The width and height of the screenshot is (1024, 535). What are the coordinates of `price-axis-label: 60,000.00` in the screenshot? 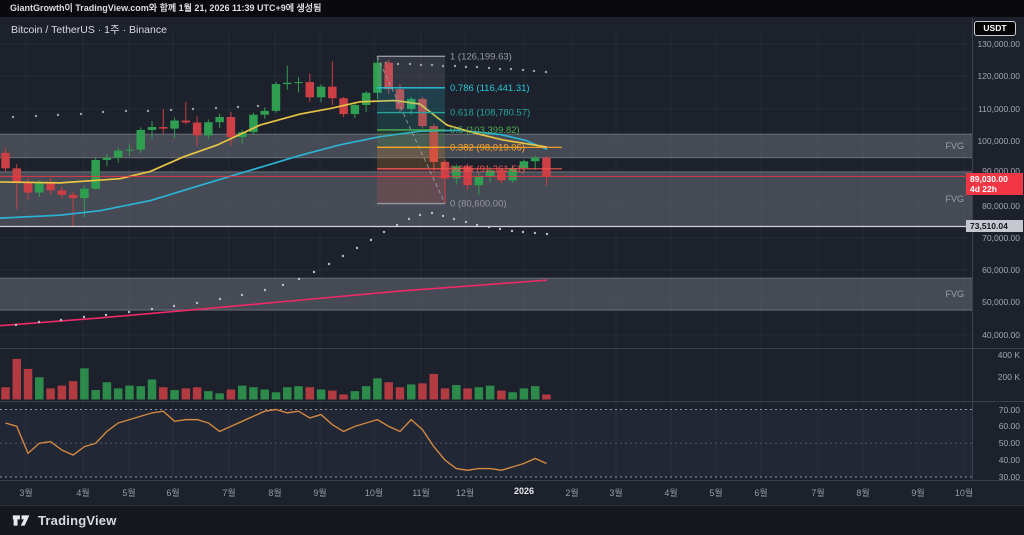 It's located at (1001, 270).